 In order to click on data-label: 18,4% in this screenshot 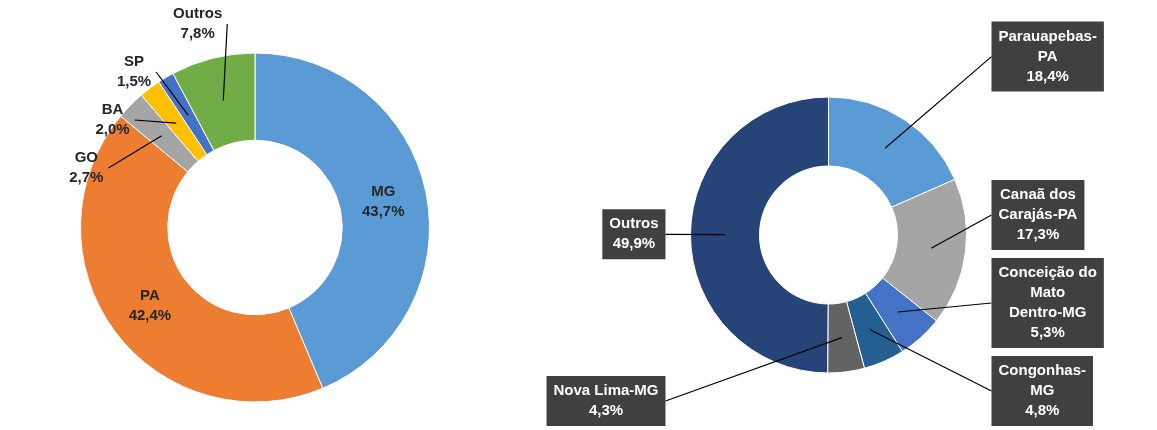, I will do `click(1047, 75)`.